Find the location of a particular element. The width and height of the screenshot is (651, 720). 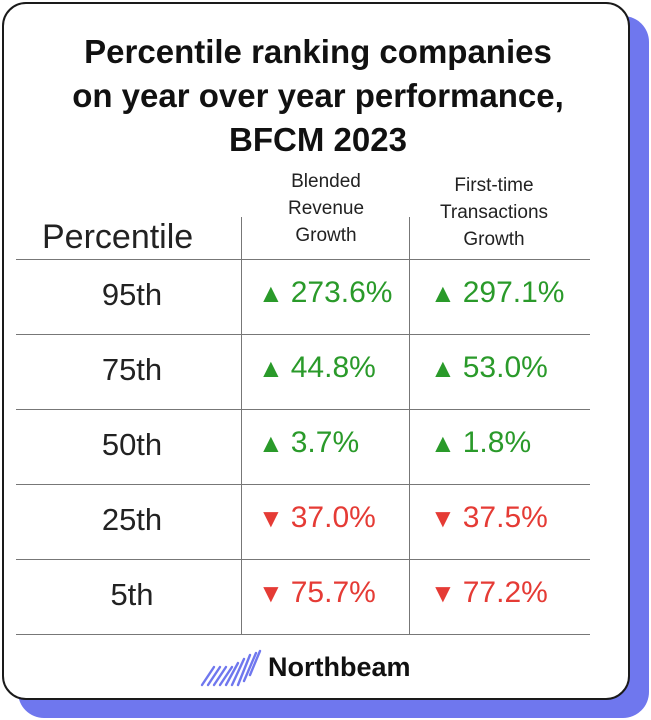

value-text: 273.6% is located at coordinates (341, 292).